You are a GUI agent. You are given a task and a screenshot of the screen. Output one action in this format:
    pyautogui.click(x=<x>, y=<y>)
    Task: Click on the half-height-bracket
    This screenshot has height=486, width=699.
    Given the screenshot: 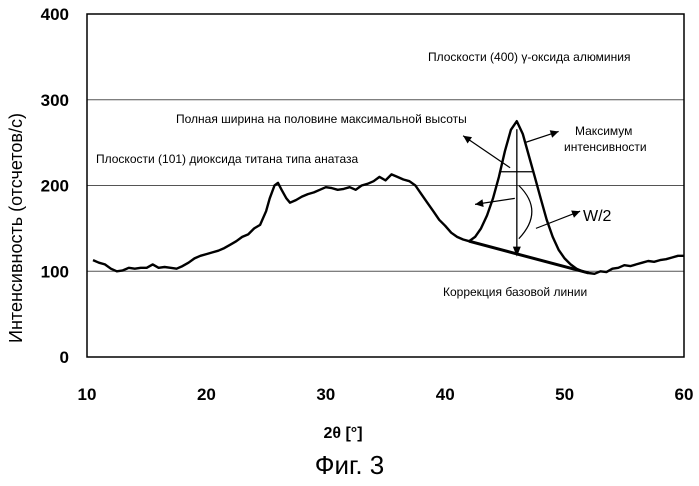 What is the action you would take?
    pyautogui.click(x=525, y=212)
    